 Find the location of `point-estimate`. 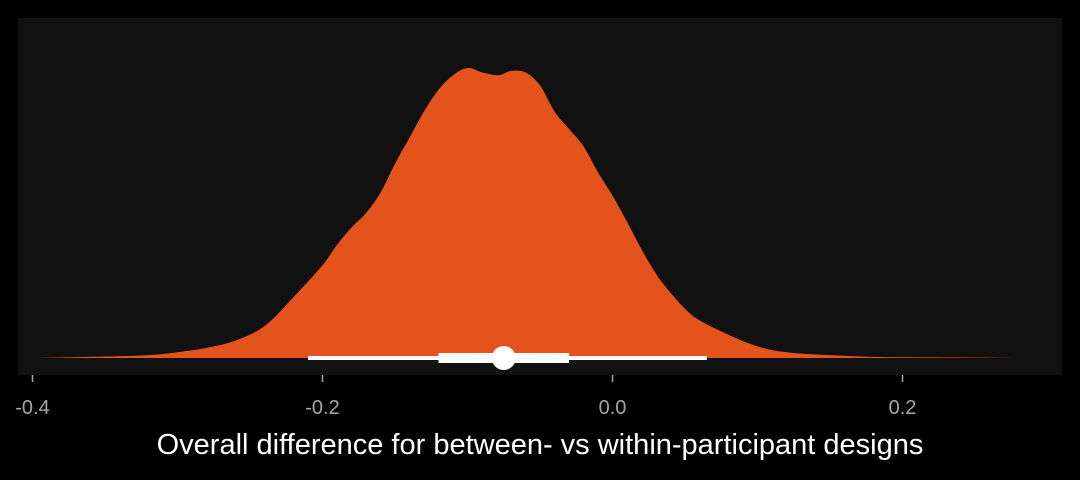

point-estimate is located at coordinates (503, 358).